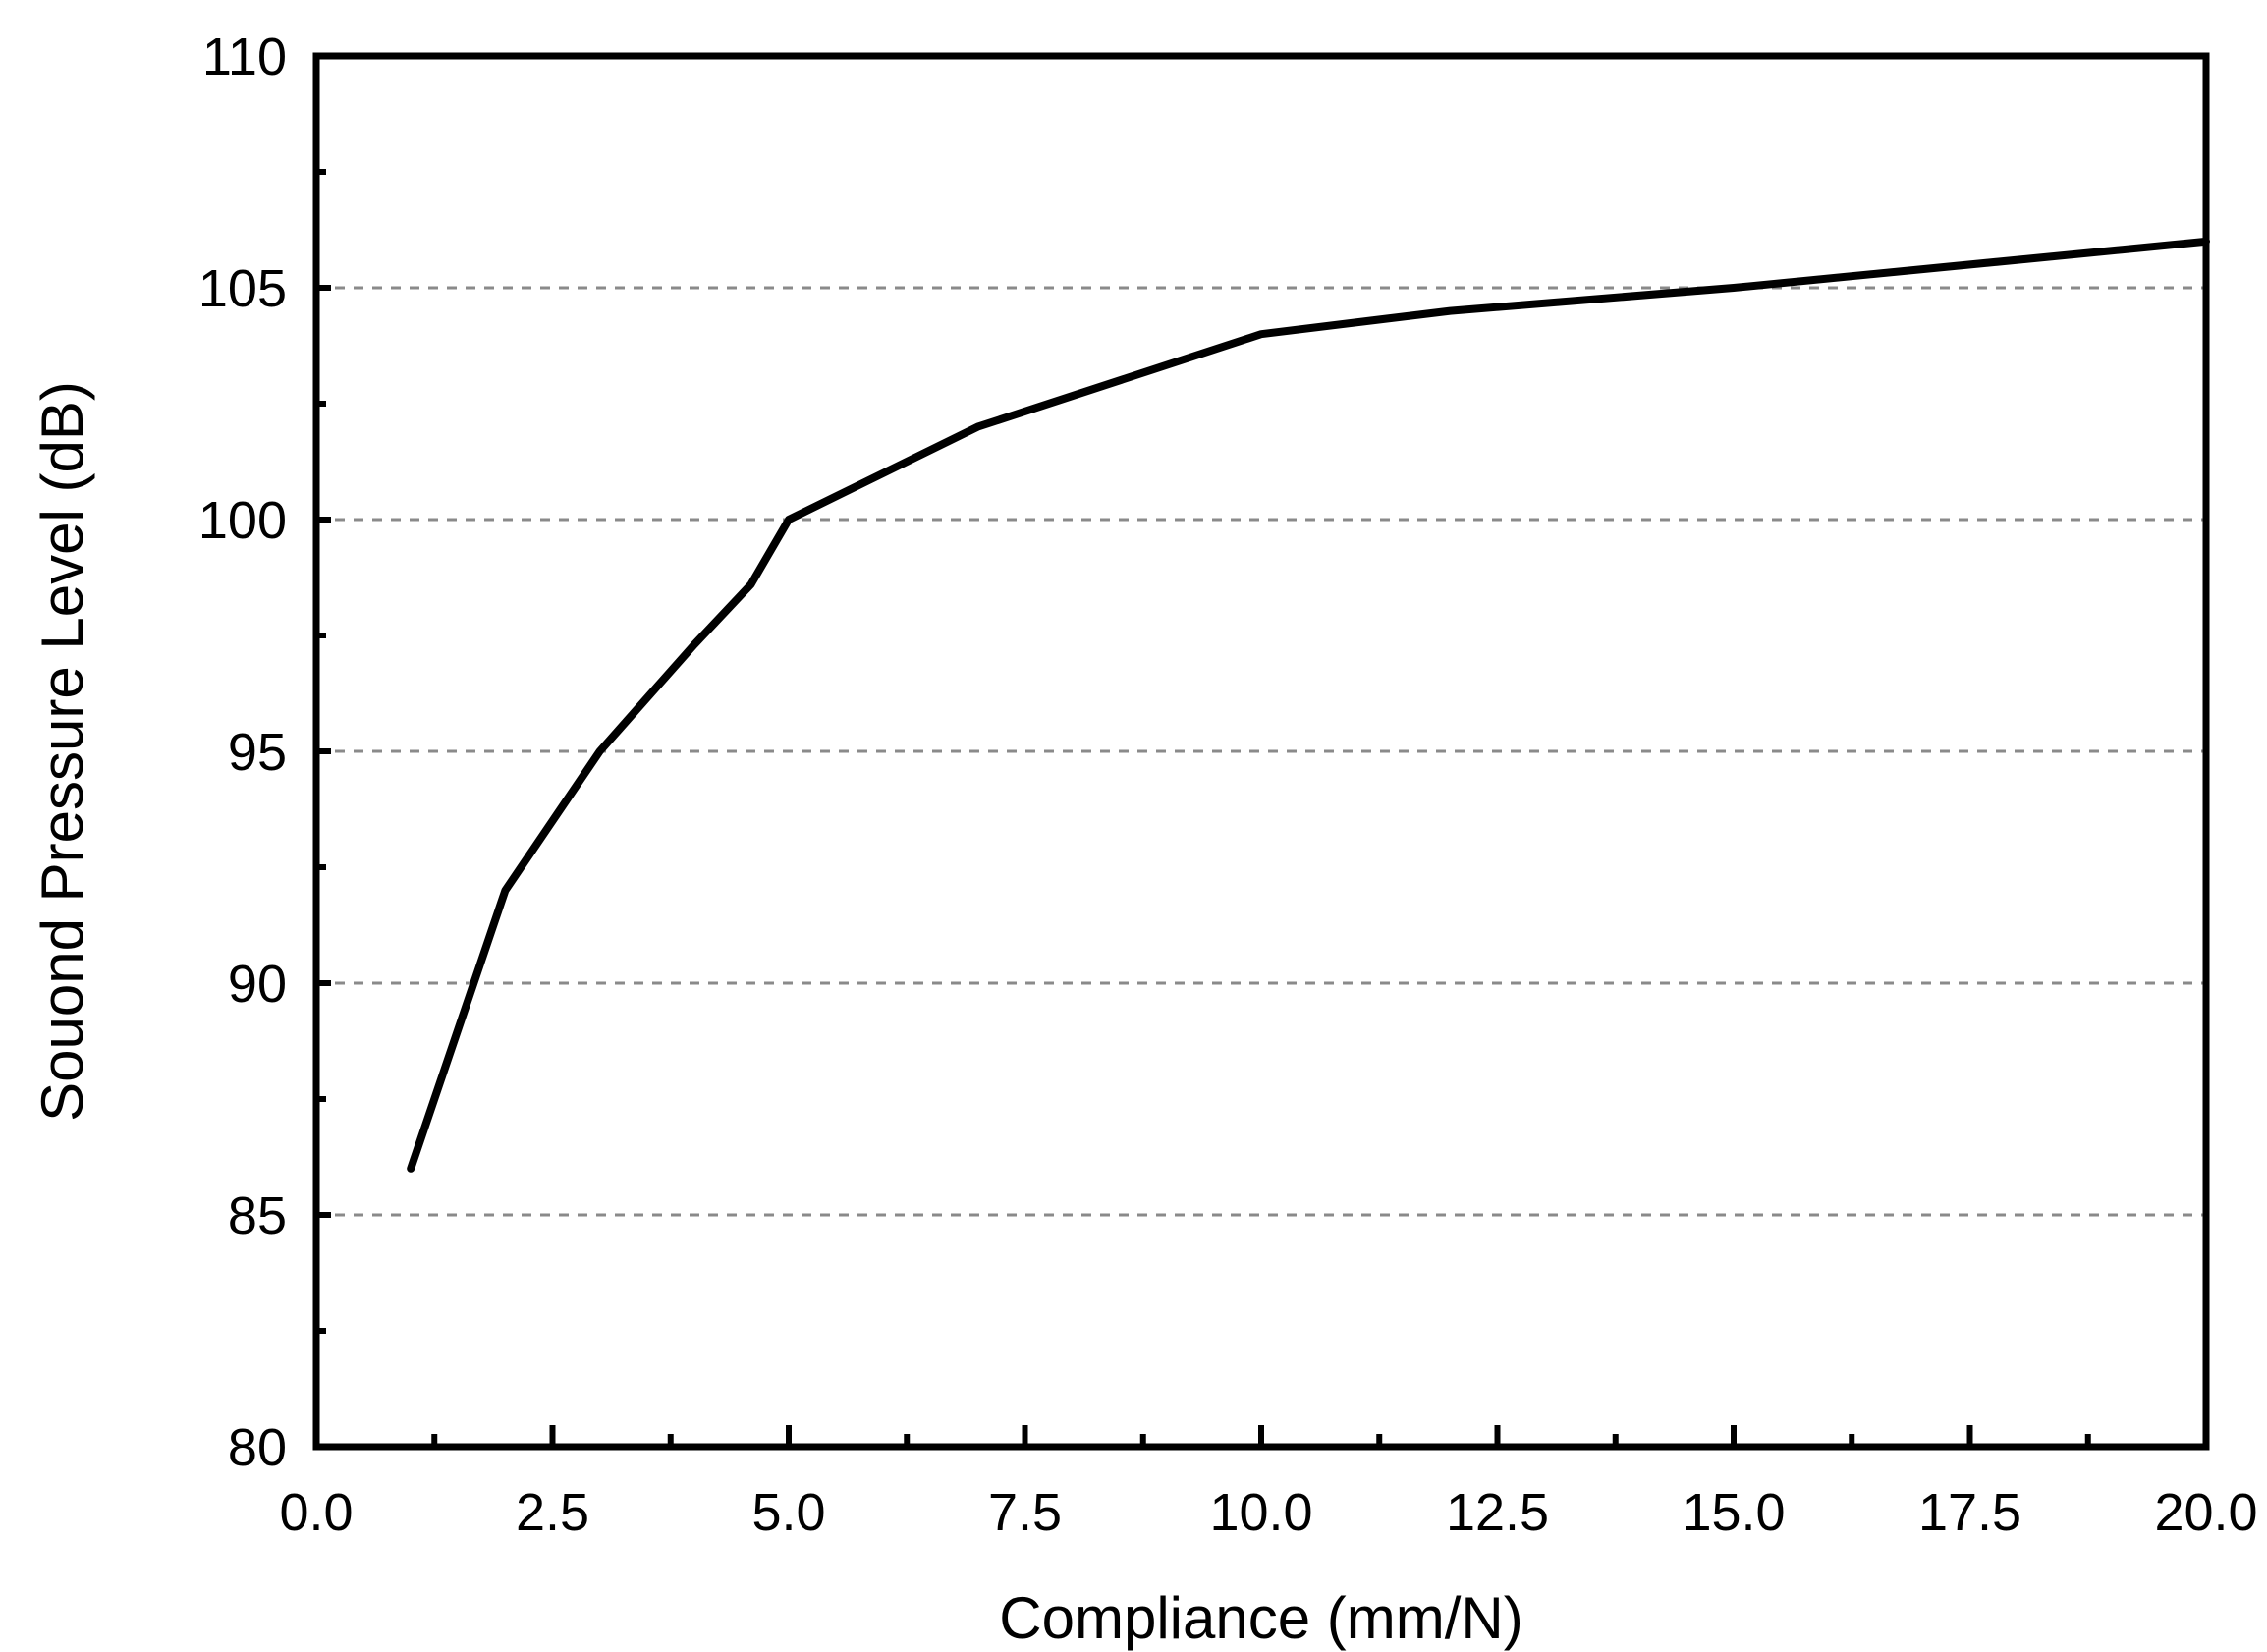 This screenshot has height=1652, width=2267. What do you see at coordinates (242, 288) in the screenshot?
I see `y-tick-label: 105` at bounding box center [242, 288].